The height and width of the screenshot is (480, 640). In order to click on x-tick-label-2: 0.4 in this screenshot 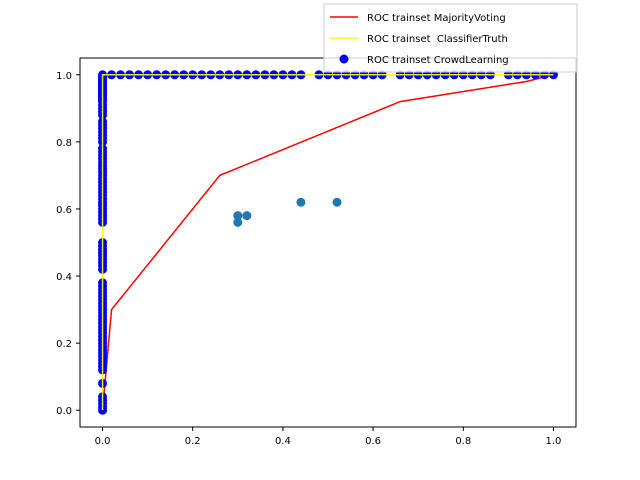, I will do `click(283, 441)`.